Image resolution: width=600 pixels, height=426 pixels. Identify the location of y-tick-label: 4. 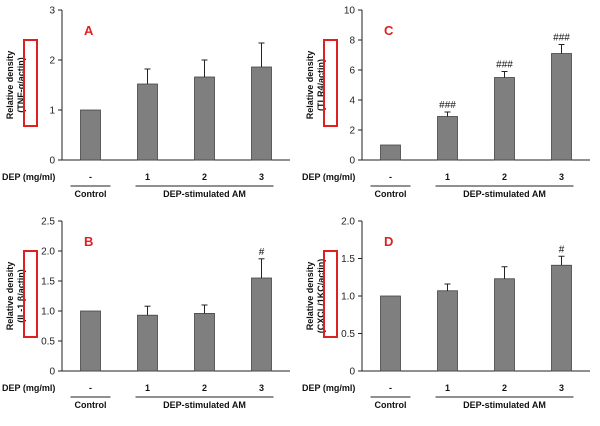
(352, 101).